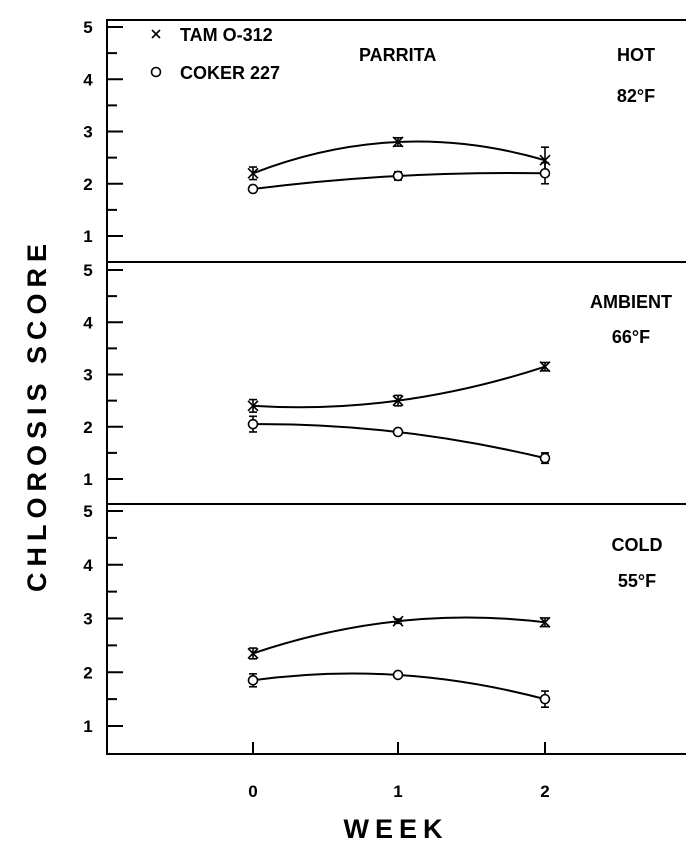 Image resolution: width=686 pixels, height=841 pixels. Describe the element at coordinates (230, 73) in the screenshot. I see `legend-label: COKER 227` at that location.